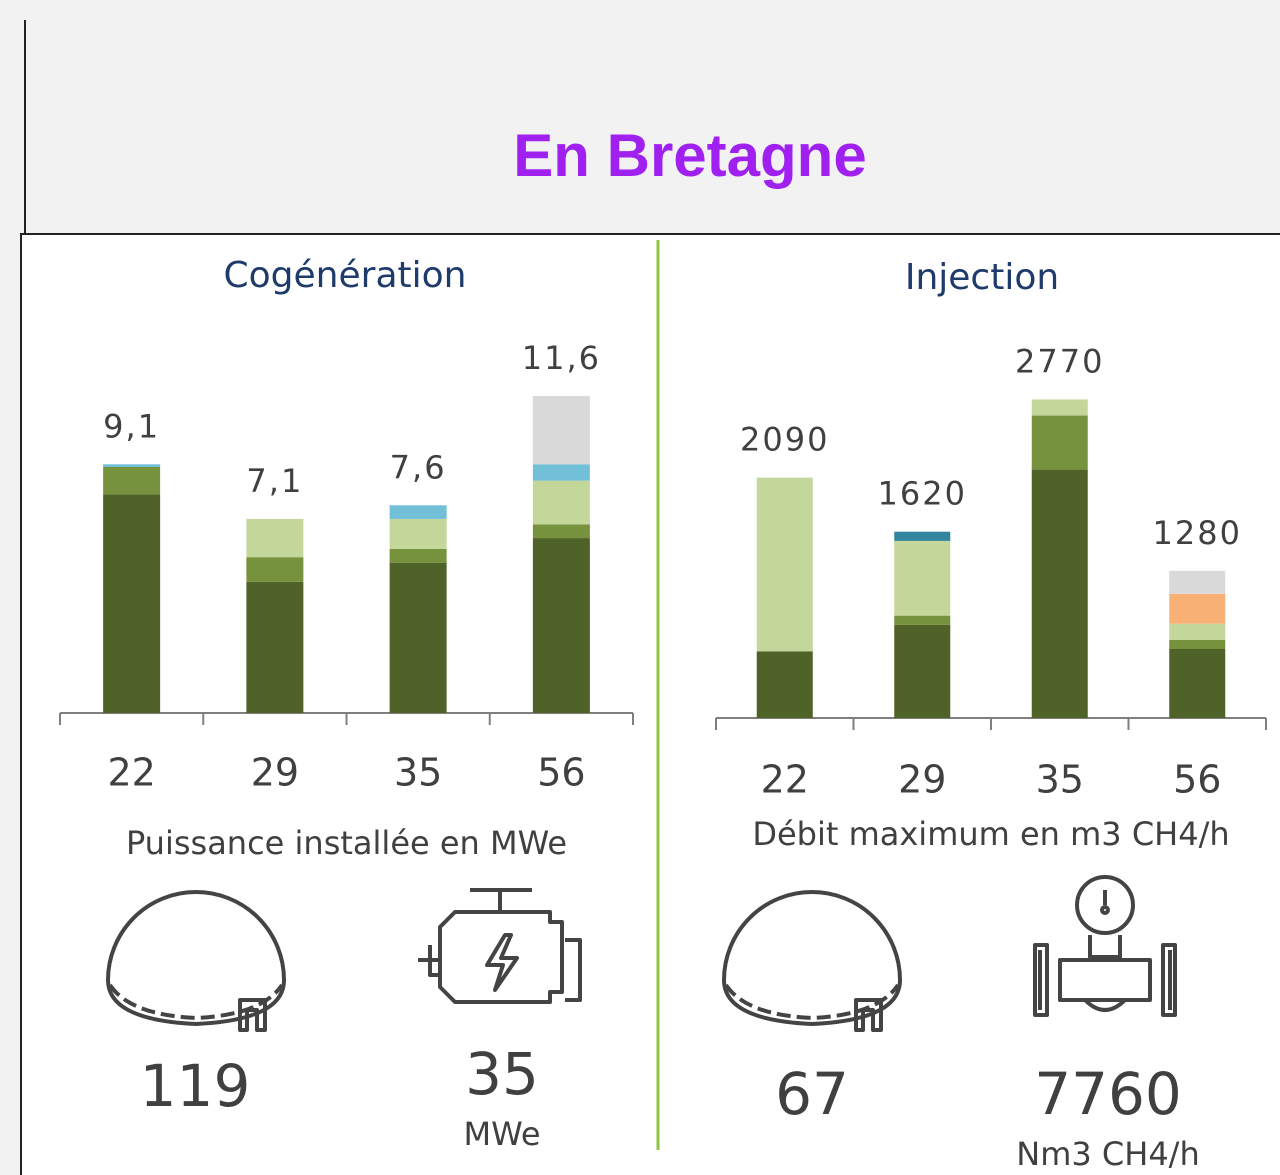  Describe the element at coordinates (561, 358) in the screenshot. I see `total-label: 11,6` at that location.